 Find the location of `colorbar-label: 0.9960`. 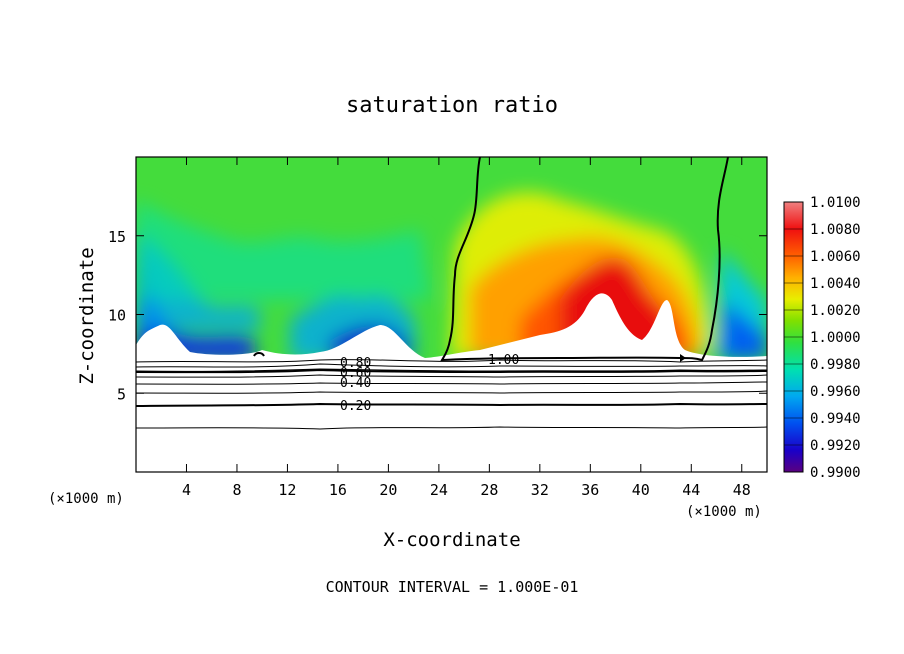

colorbar-label: 0.9960 is located at coordinates (835, 392).